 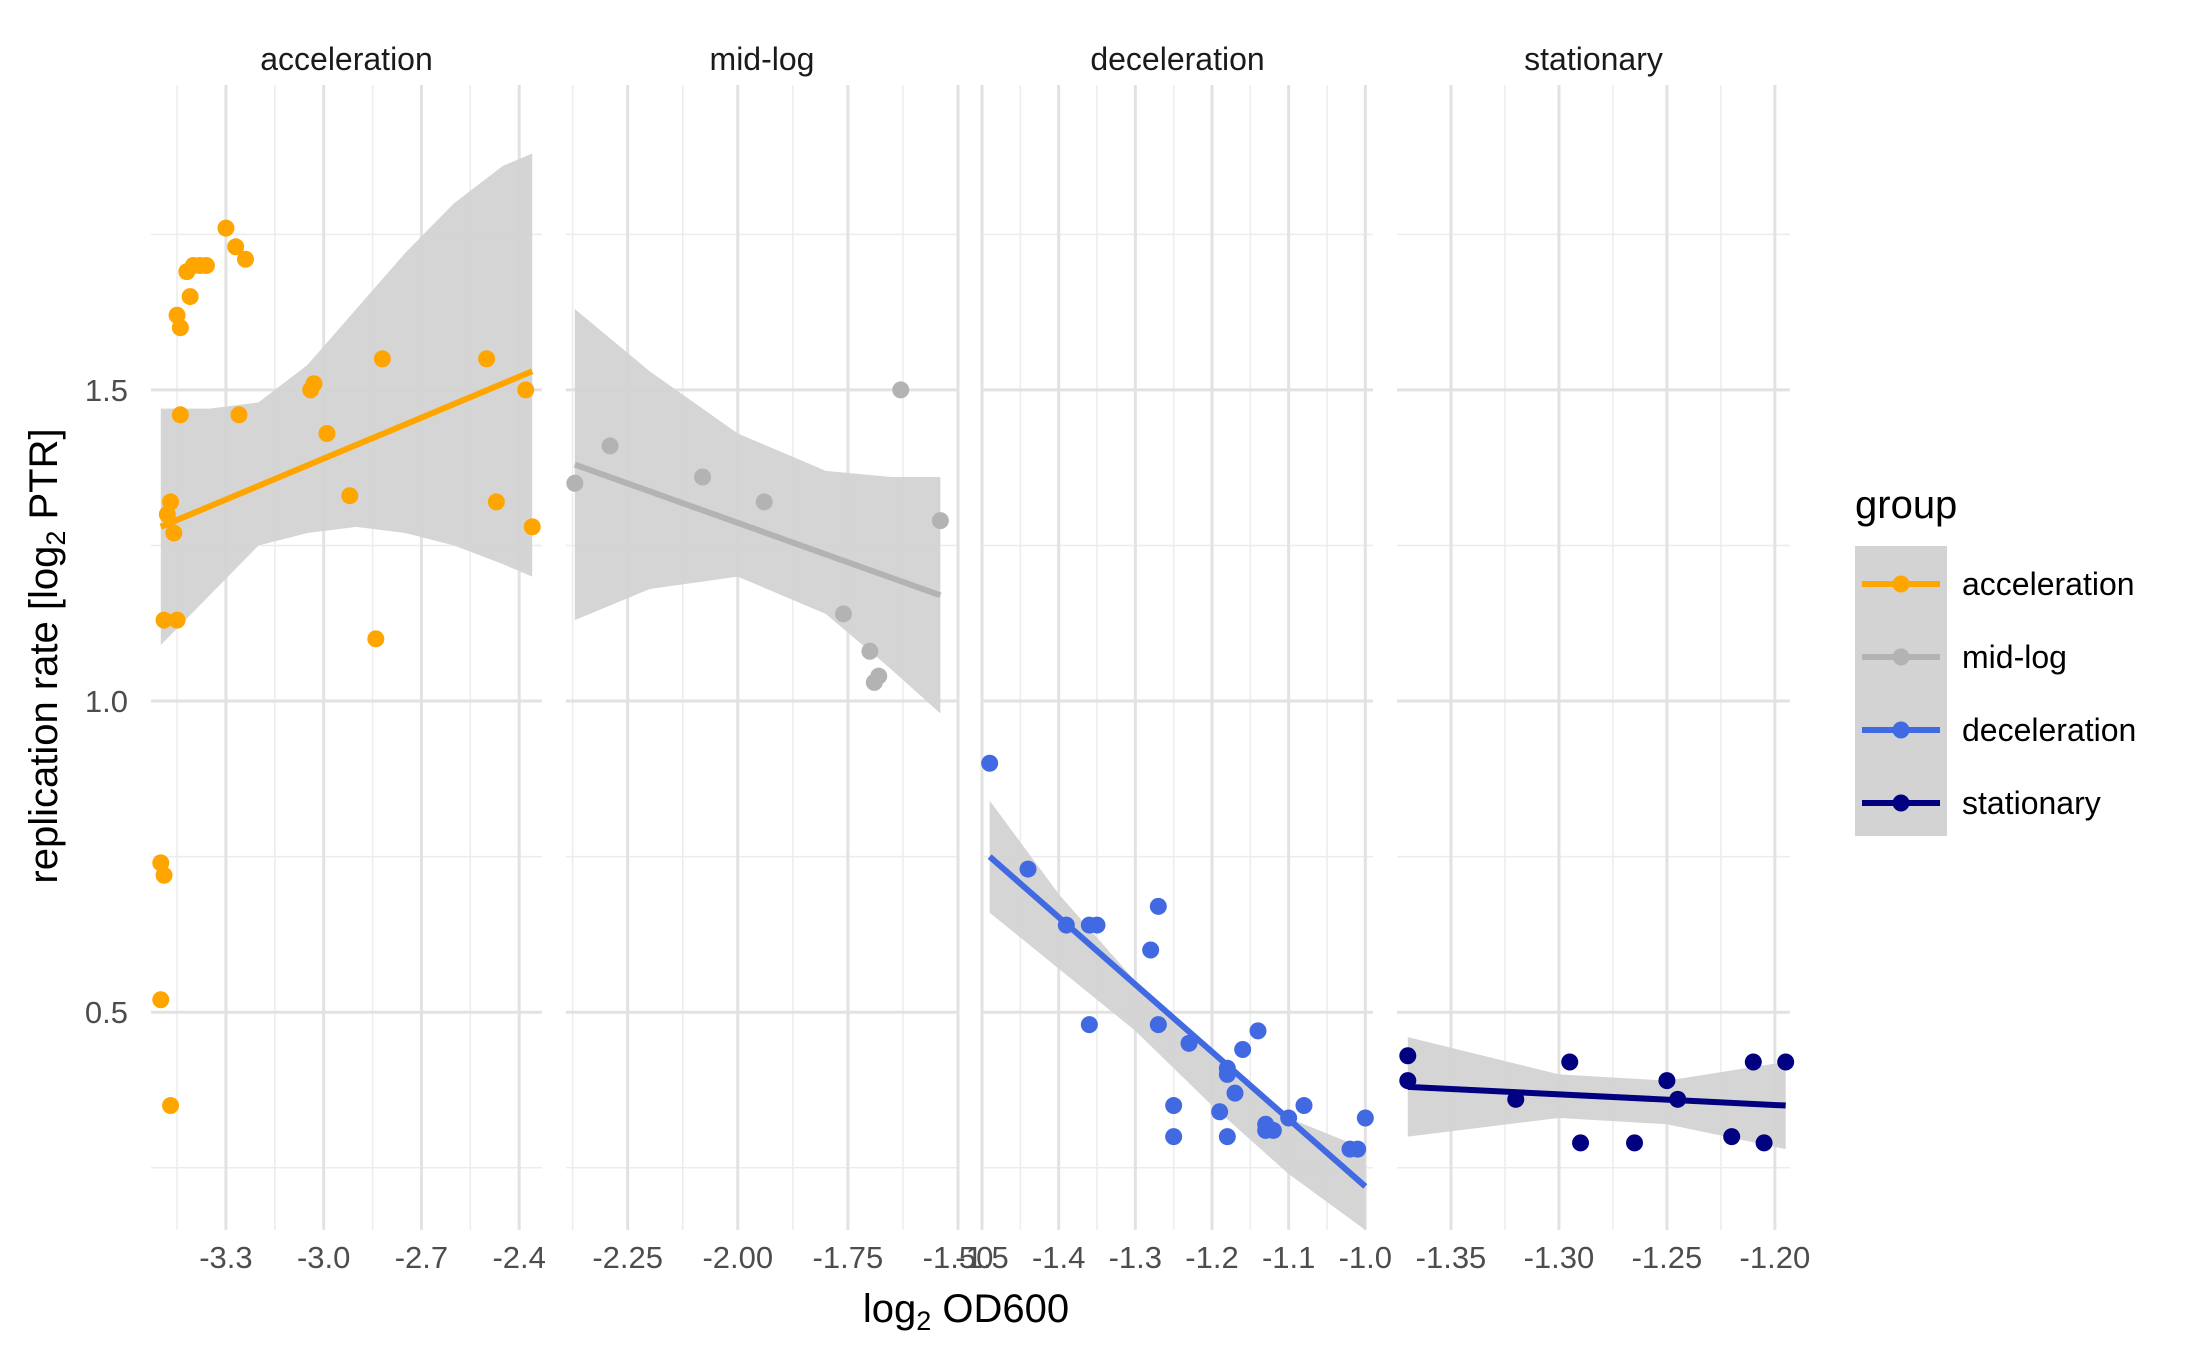 What do you see at coordinates (2048, 584) in the screenshot?
I see `legend-label: acceleration` at bounding box center [2048, 584].